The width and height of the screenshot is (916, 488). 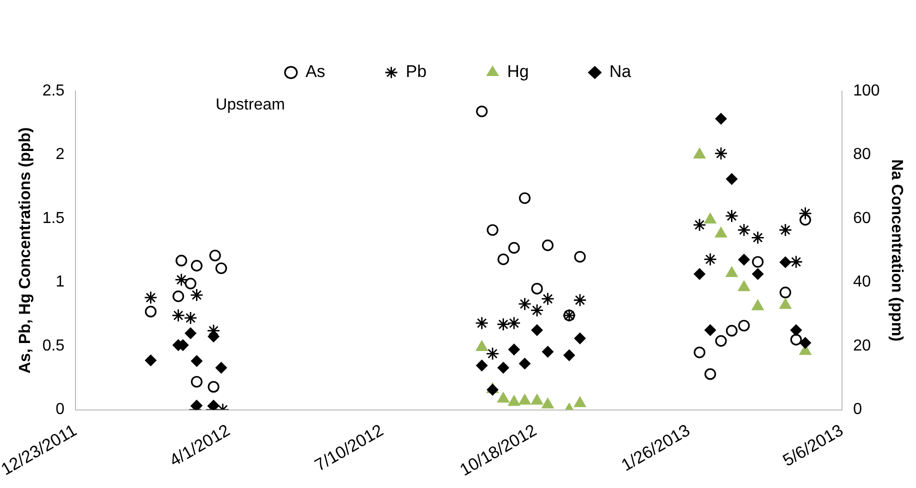 What do you see at coordinates (518, 72) in the screenshot?
I see `legend-label: Hg` at bounding box center [518, 72].